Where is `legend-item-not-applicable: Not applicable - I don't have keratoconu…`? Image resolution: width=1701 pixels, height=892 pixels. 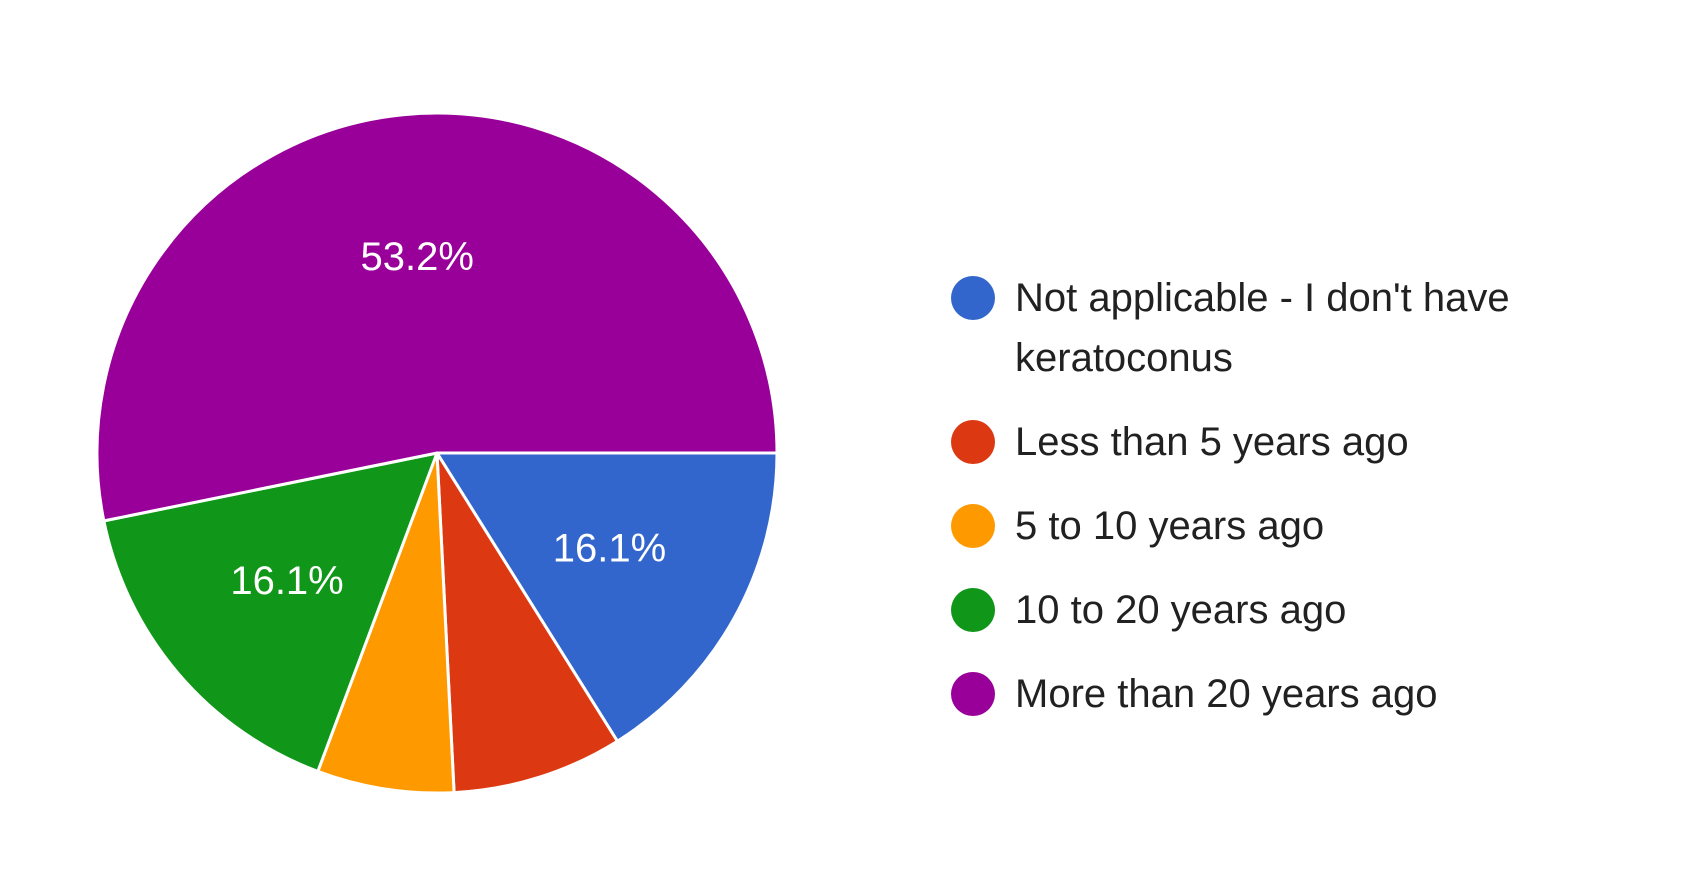 legend-item-not-applicable: Not applicable - I don't have keratoconu… is located at coordinates (1301, 328).